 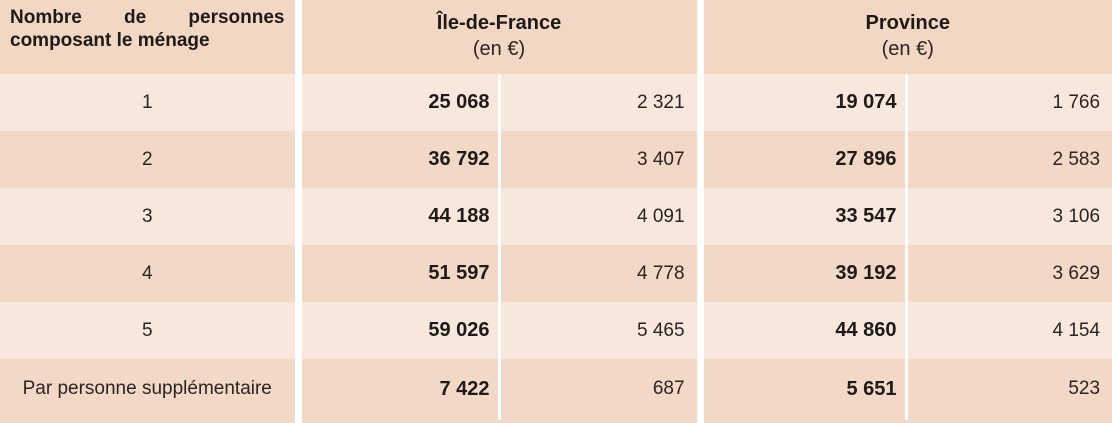 What do you see at coordinates (396, 273) in the screenshot?
I see `idf-ceiling-cell: 51 597` at bounding box center [396, 273].